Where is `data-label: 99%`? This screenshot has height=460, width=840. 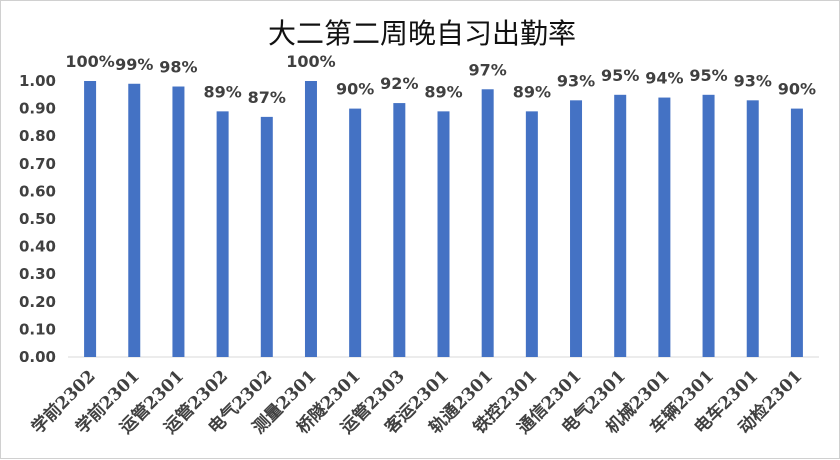
data-label: 99% is located at coordinates (134, 64).